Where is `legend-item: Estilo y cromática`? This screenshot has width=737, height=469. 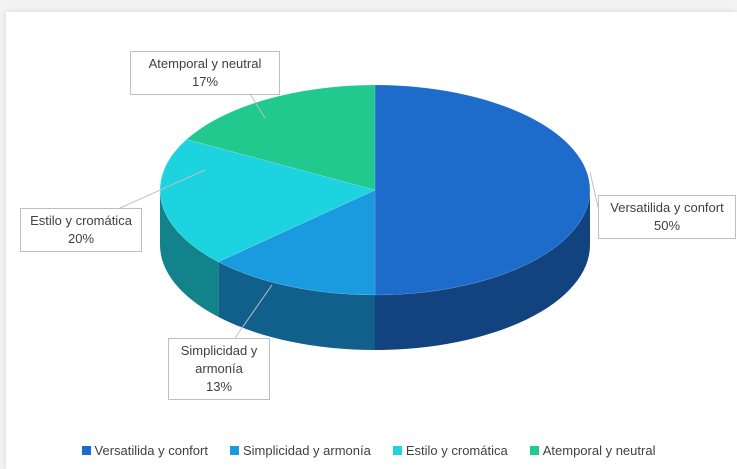 legend-item: Estilo y cromática is located at coordinates (450, 450).